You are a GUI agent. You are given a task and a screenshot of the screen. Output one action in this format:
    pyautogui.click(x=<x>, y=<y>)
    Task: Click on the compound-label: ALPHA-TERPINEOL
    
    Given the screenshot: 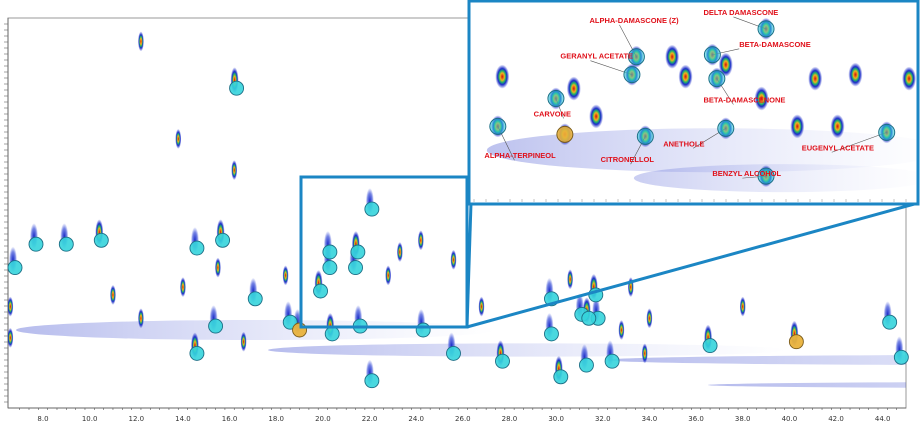 What is the action you would take?
    pyautogui.click(x=520, y=155)
    